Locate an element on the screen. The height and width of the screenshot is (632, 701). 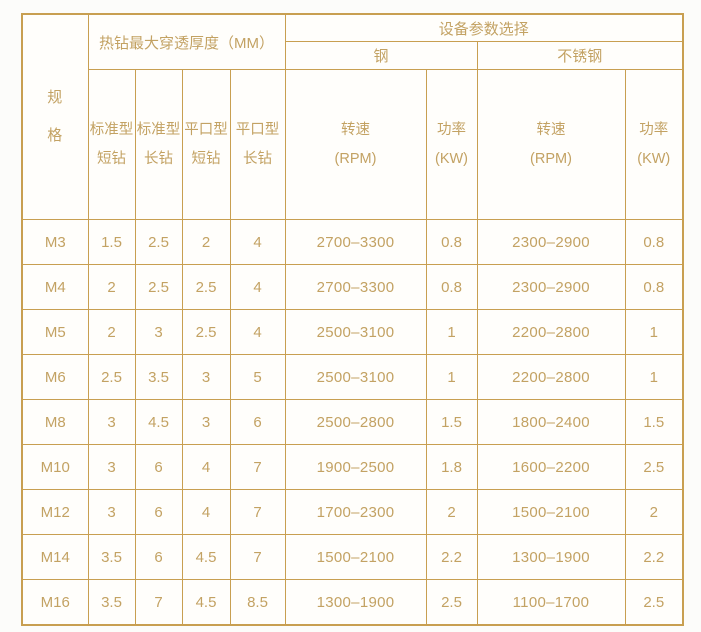
table-row: M3 1.5 2.5 2 4 2700–3300 0.8 2300–2900 0.8 is located at coordinates (352, 242).